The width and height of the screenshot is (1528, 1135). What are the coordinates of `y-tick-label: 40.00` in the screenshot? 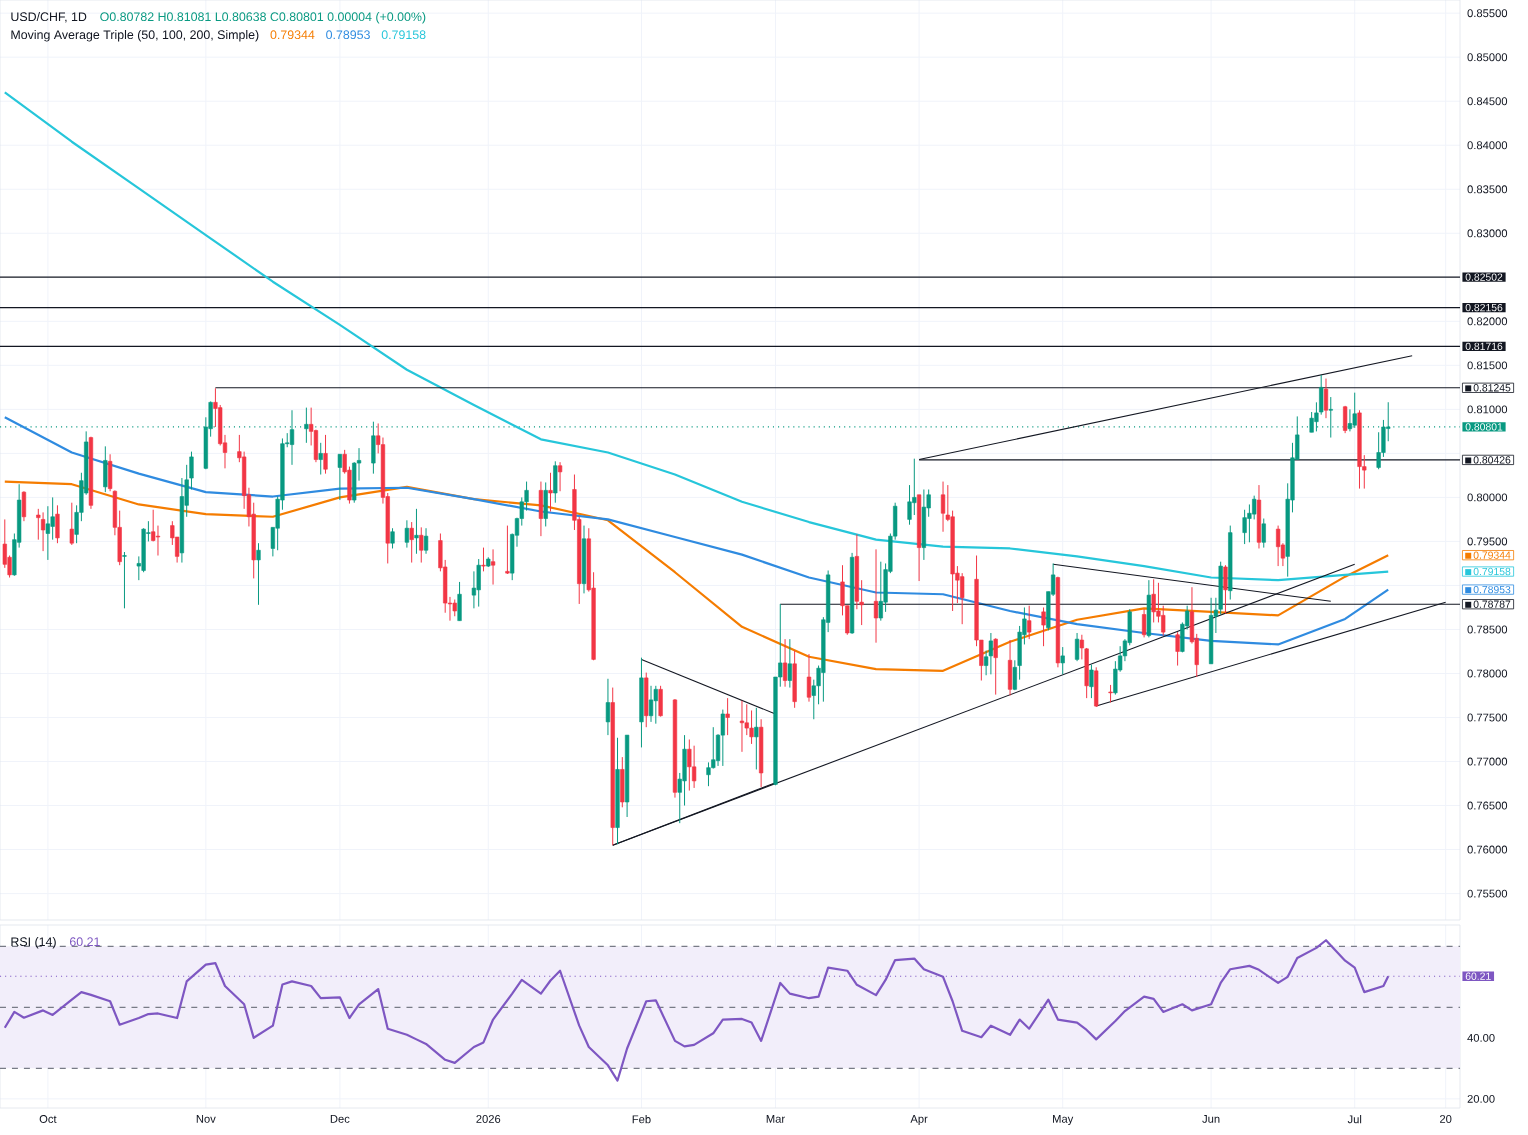 It's located at (1481, 1037).